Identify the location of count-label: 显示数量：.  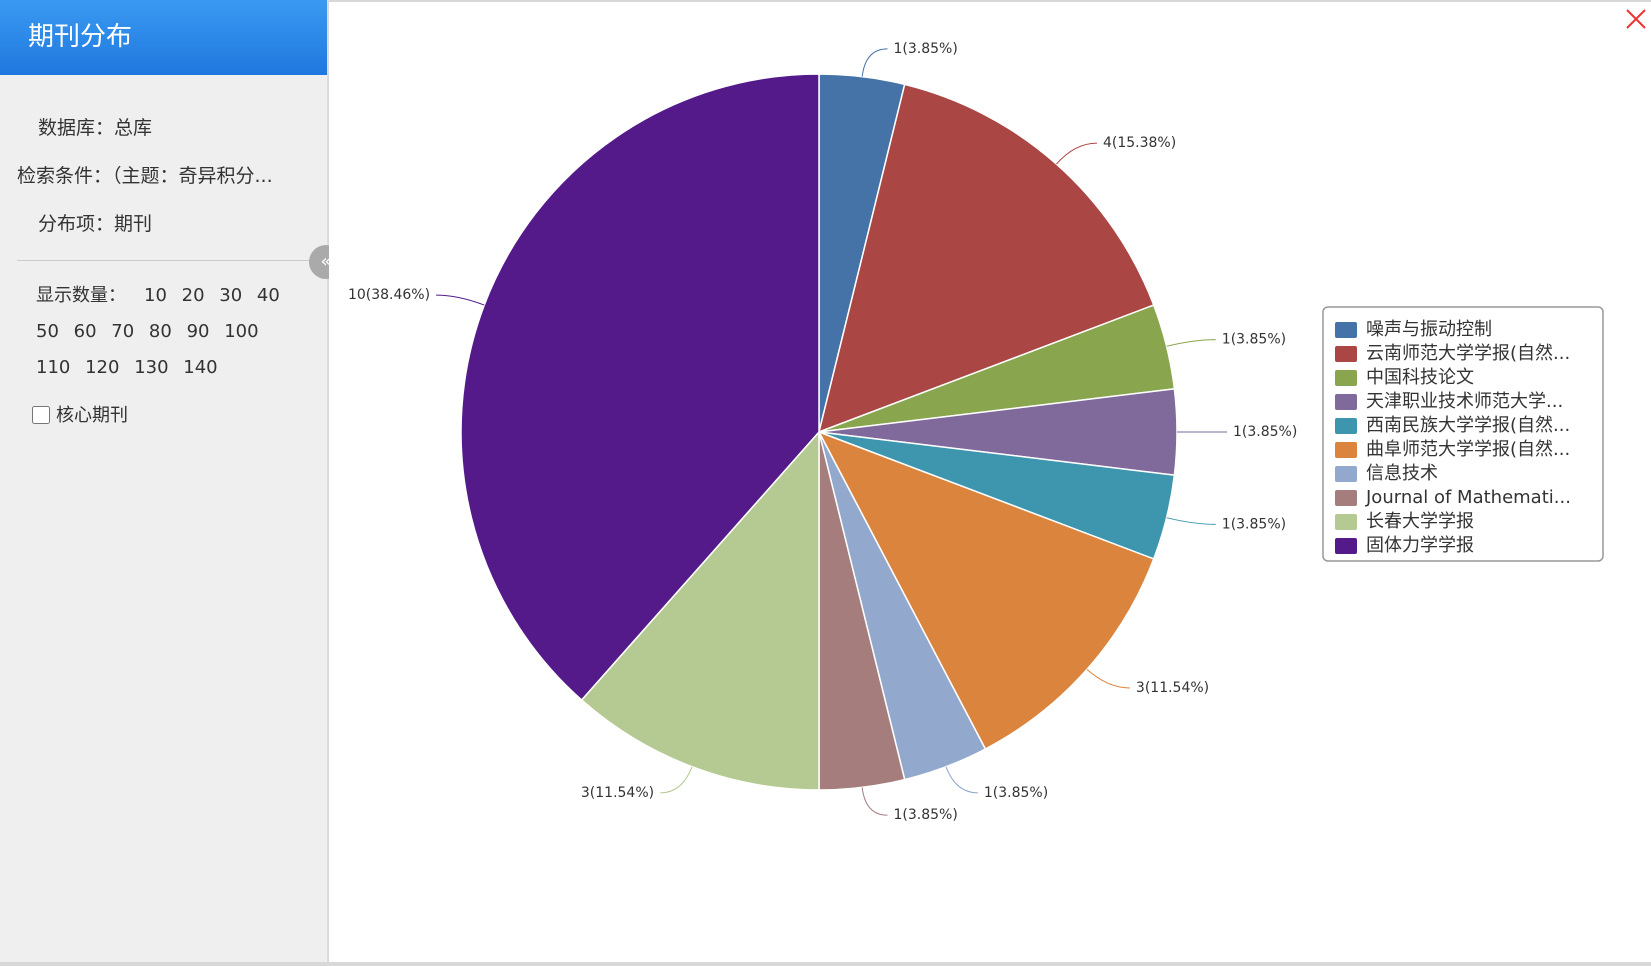
(81, 295).